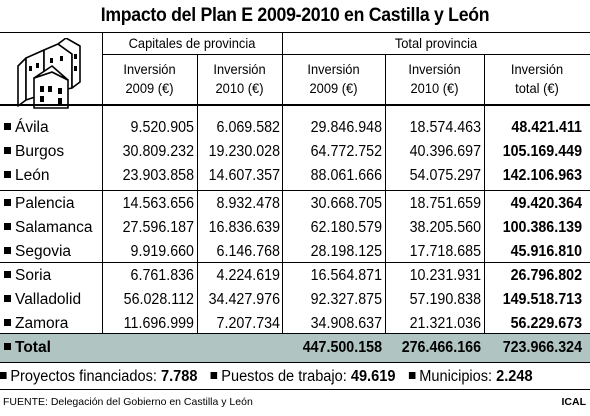  I want to click on capital-2010: 19.230.028, so click(244, 151).